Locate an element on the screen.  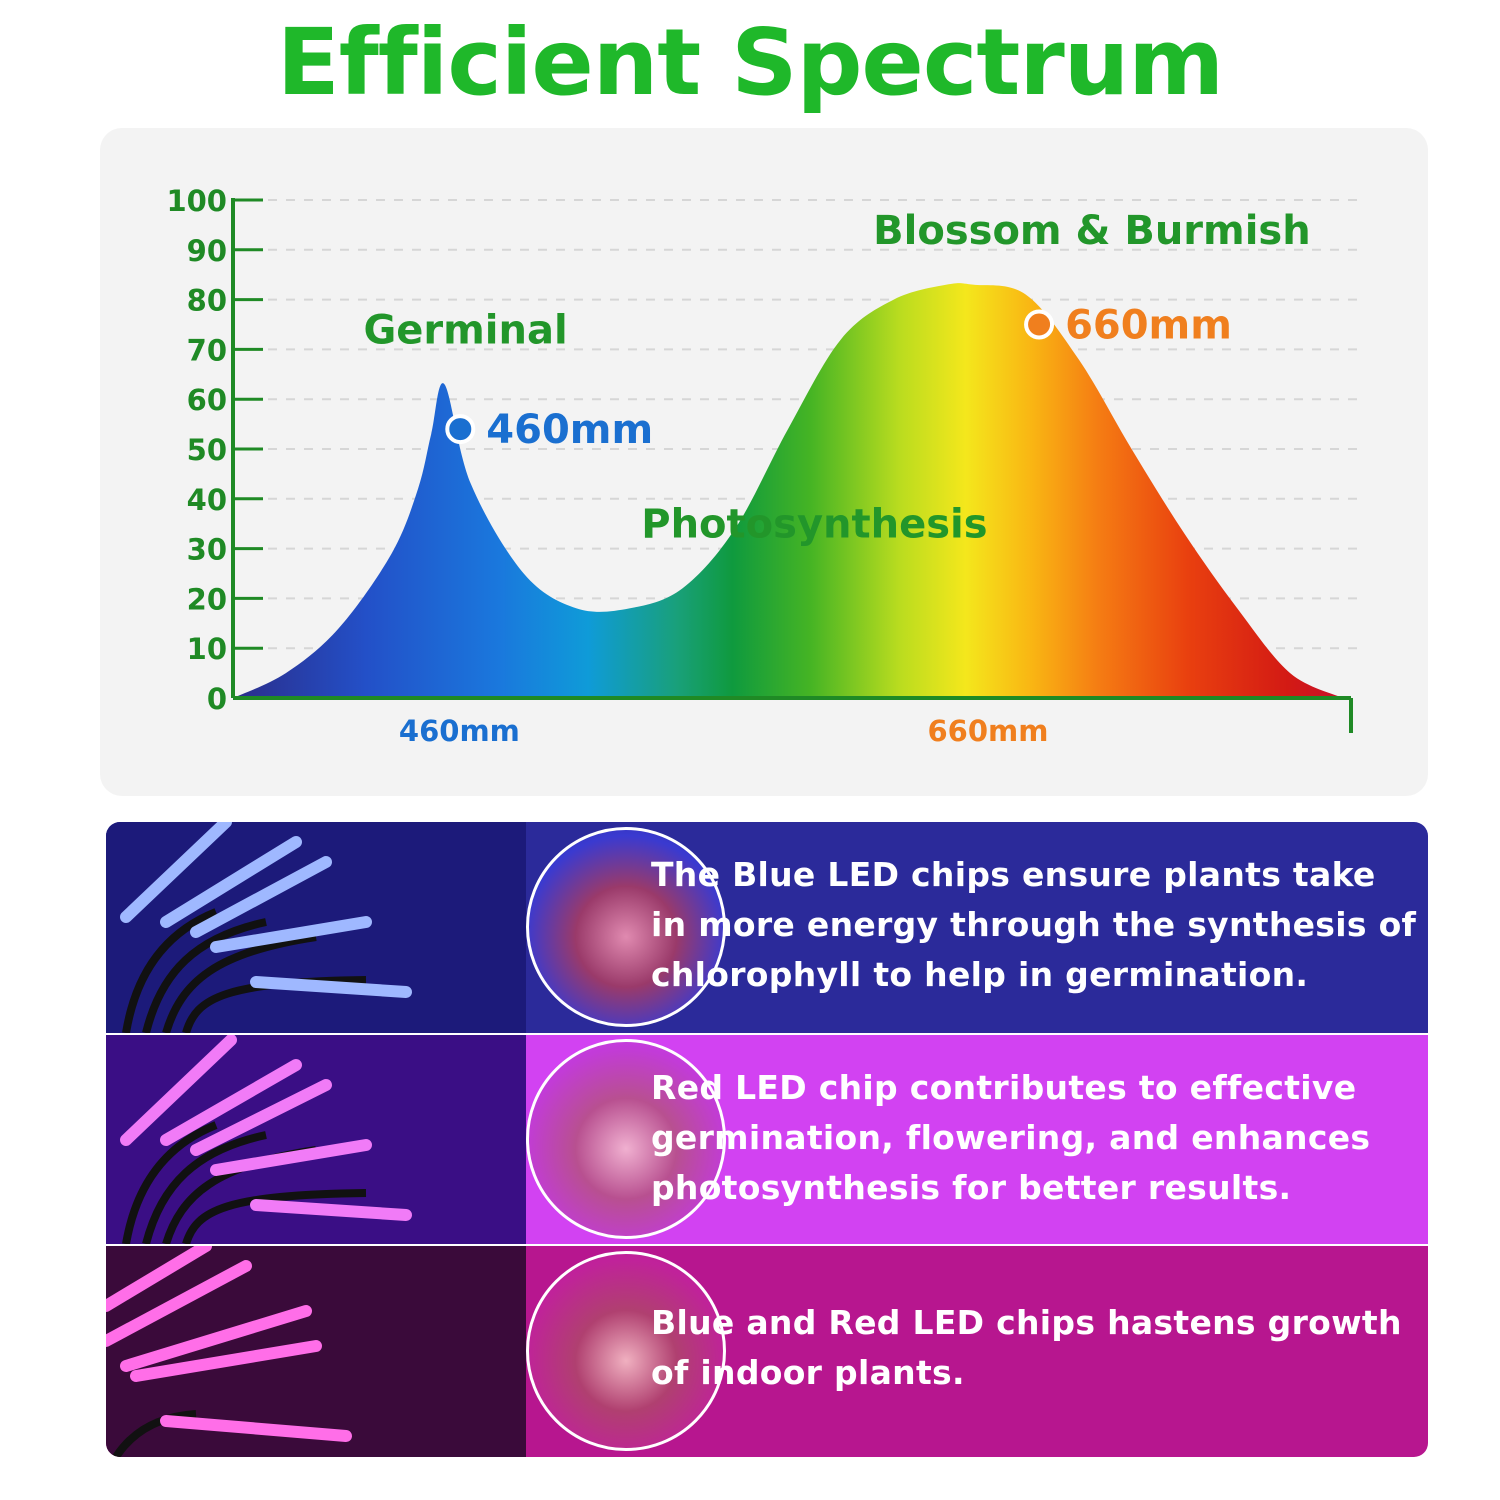
region-label: Blossom & Burmish is located at coordinates (1092, 231).